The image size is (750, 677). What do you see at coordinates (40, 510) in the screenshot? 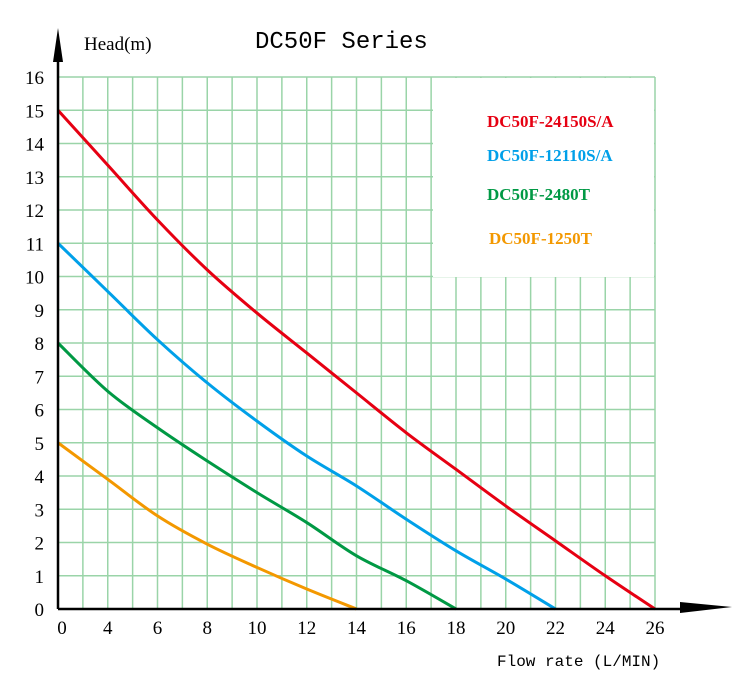
I see `y-tick-label: 3` at bounding box center [40, 510].